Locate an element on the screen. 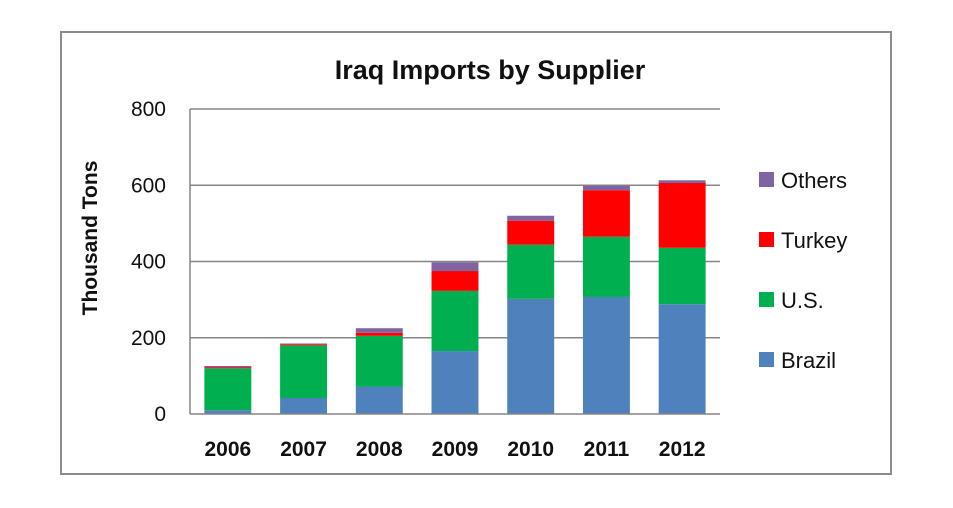 This screenshot has width=953, height=508. bar-segment-u-s-2012 is located at coordinates (682, 276).